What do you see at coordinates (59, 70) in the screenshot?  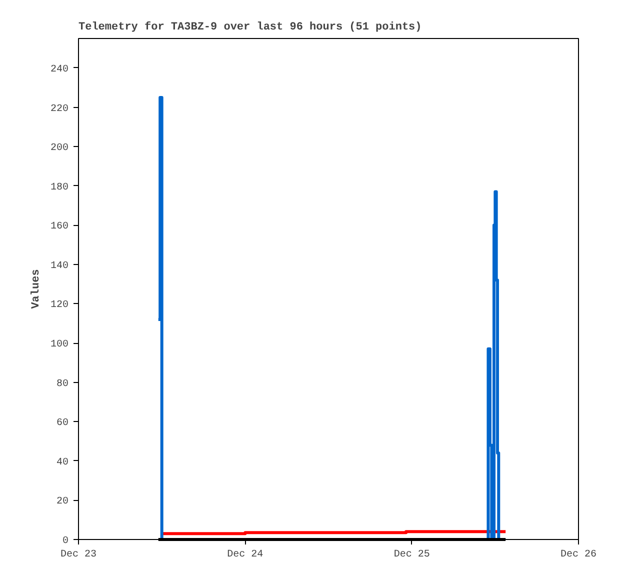 I see `y-tick-label: 240` at bounding box center [59, 70].